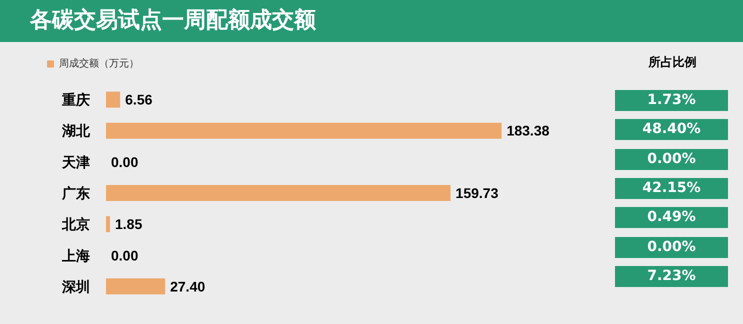  What do you see at coordinates (671, 188) in the screenshot?
I see `text: 42.15%` at bounding box center [671, 188].